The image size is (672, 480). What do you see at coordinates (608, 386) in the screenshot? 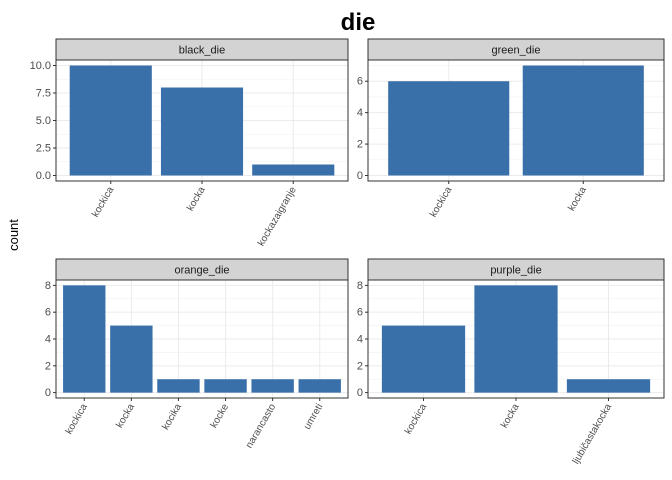
I see `bar-ljubičastakocka` at bounding box center [608, 386].